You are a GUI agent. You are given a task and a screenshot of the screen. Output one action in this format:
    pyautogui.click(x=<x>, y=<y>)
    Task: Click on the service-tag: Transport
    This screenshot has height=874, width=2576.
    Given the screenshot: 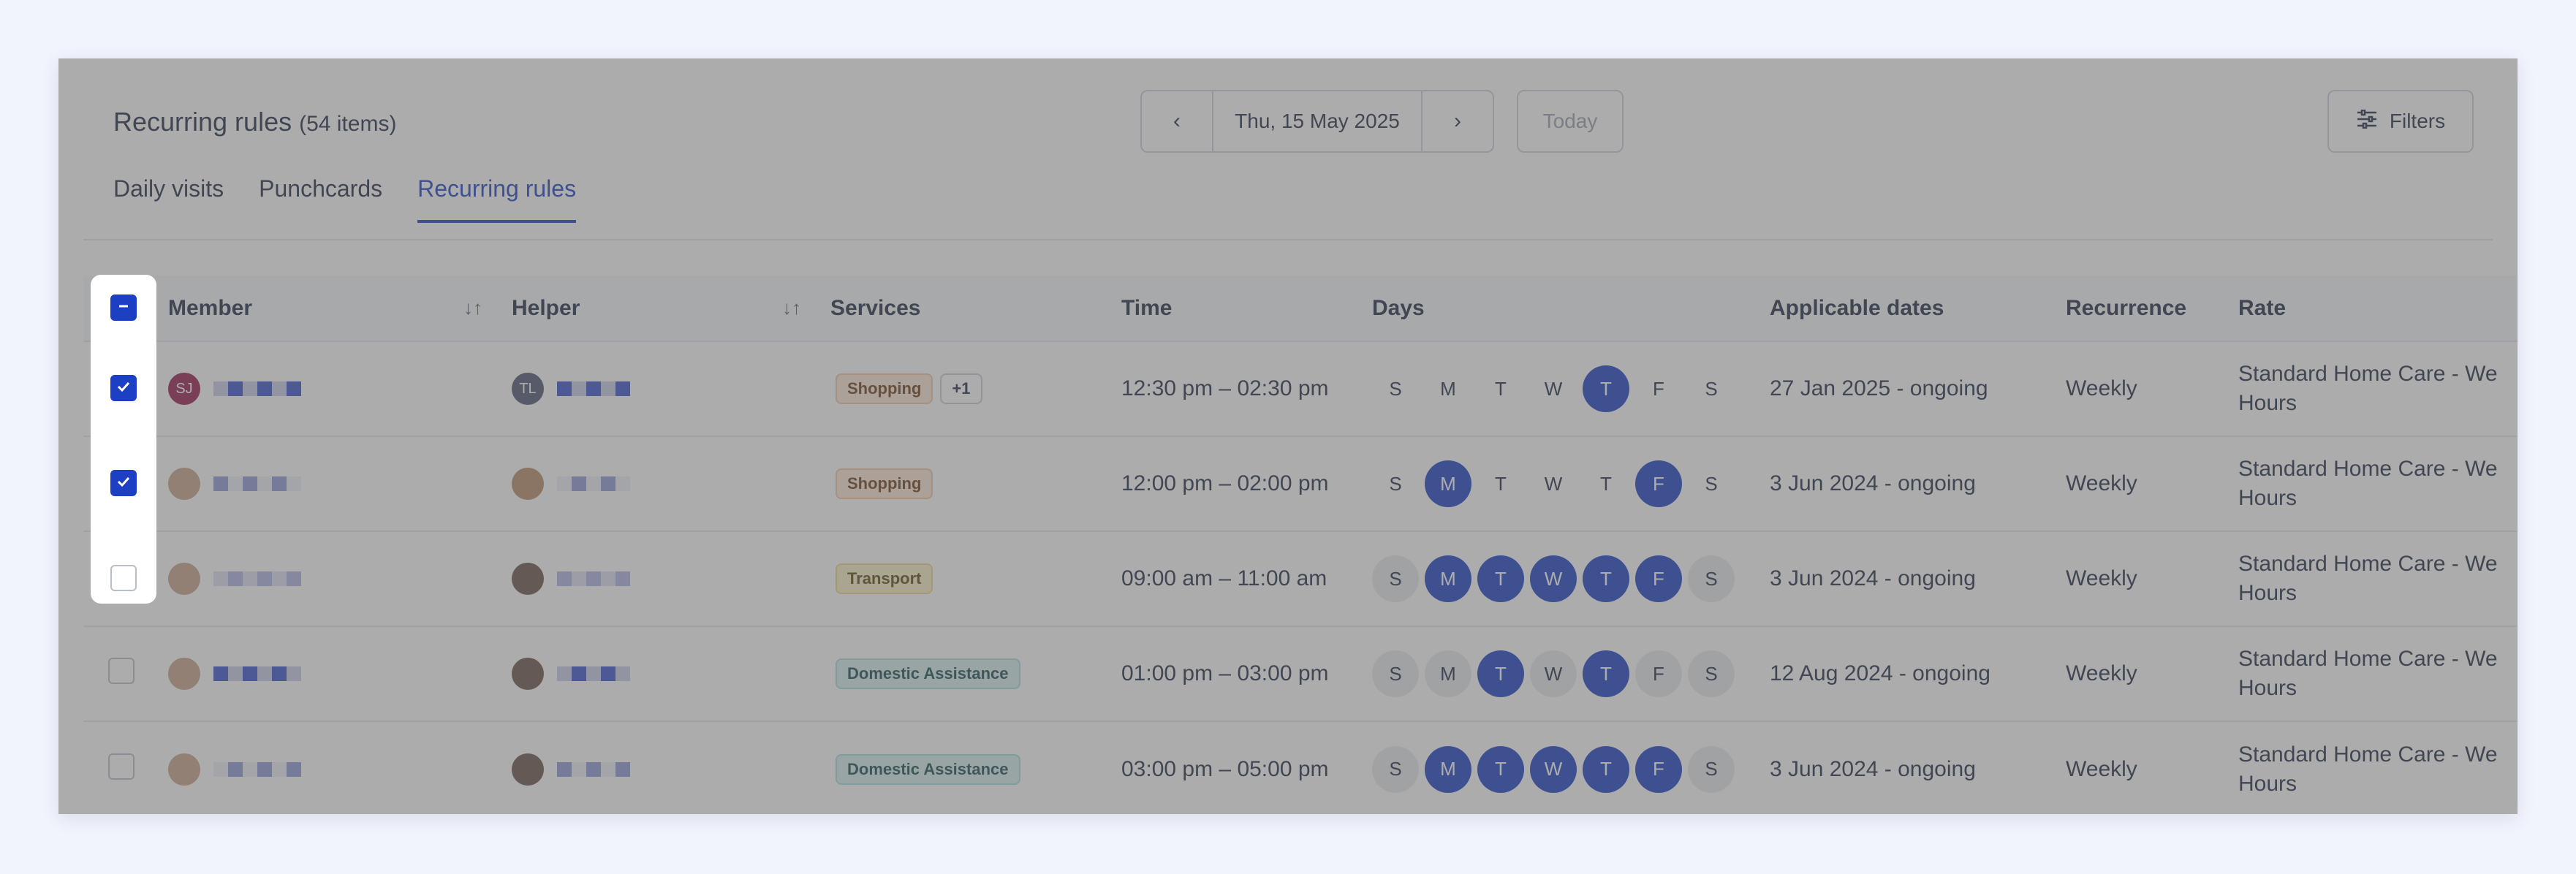 What is the action you would take?
    pyautogui.click(x=884, y=578)
    